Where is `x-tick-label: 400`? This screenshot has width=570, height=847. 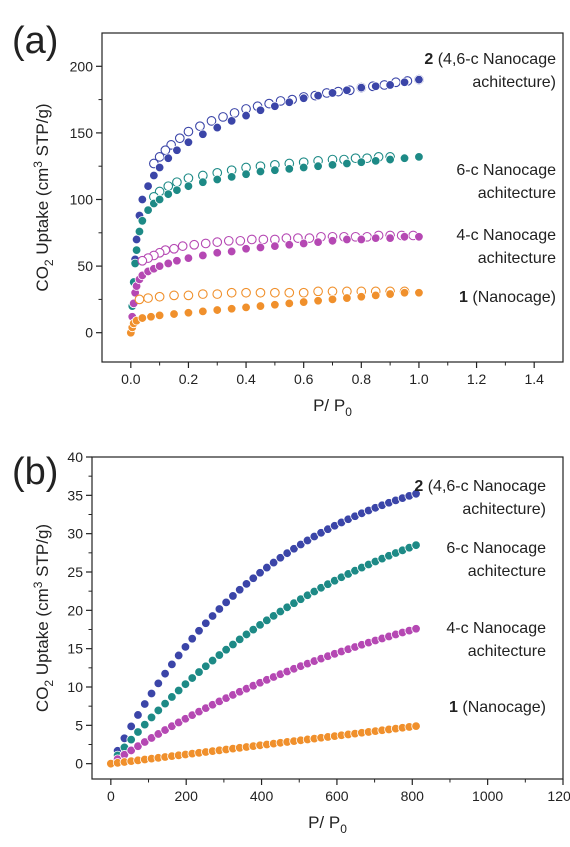 x-tick-label: 400 is located at coordinates (262, 796).